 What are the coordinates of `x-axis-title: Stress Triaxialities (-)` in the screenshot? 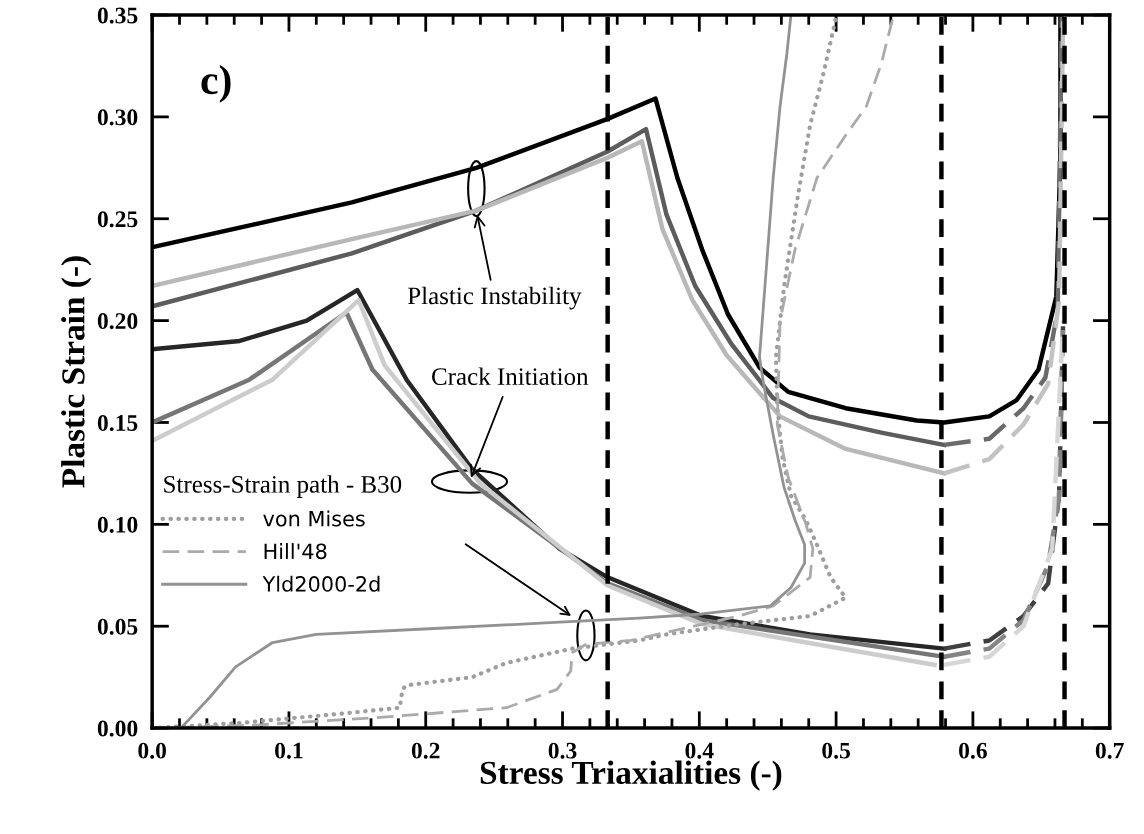 It's located at (631, 775).